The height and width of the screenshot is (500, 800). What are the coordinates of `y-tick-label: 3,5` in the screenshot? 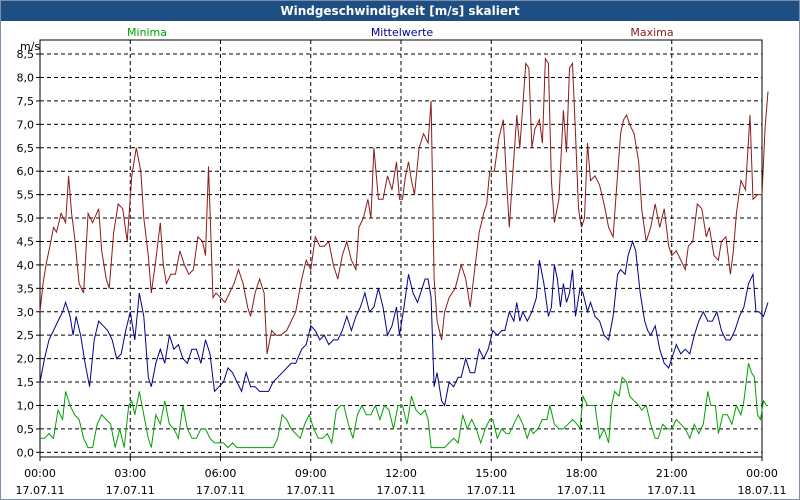 It's located at (26, 288).